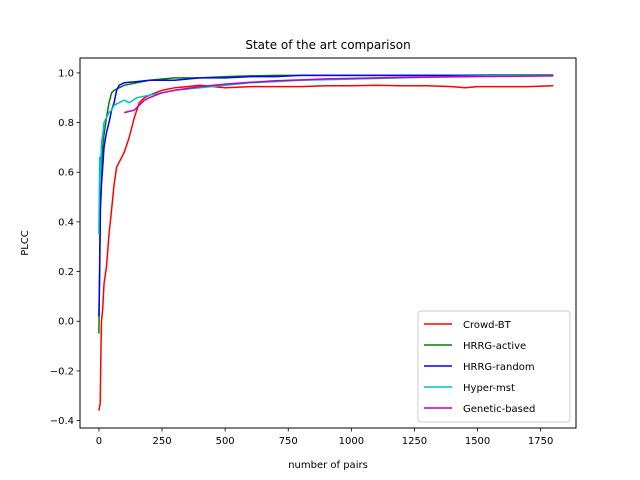  I want to click on y-axis-label: PLCC, so click(25, 243).